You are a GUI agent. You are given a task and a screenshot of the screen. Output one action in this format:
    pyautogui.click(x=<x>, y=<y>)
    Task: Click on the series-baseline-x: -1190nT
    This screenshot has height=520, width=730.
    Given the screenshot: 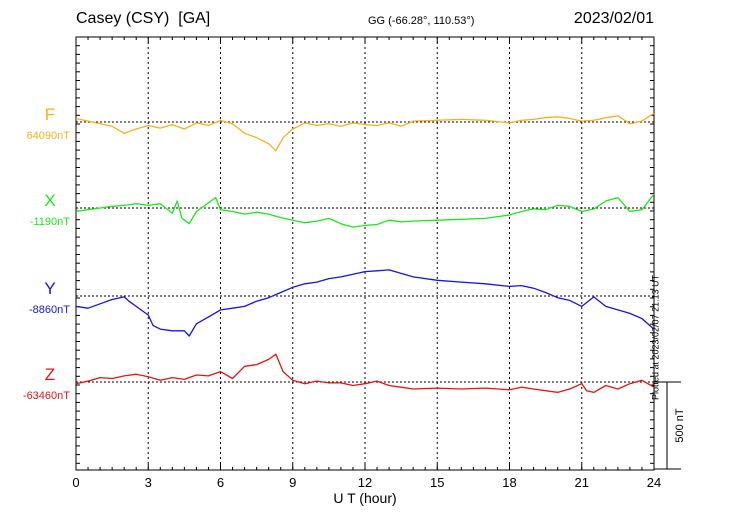 What is the action you would take?
    pyautogui.click(x=50, y=222)
    